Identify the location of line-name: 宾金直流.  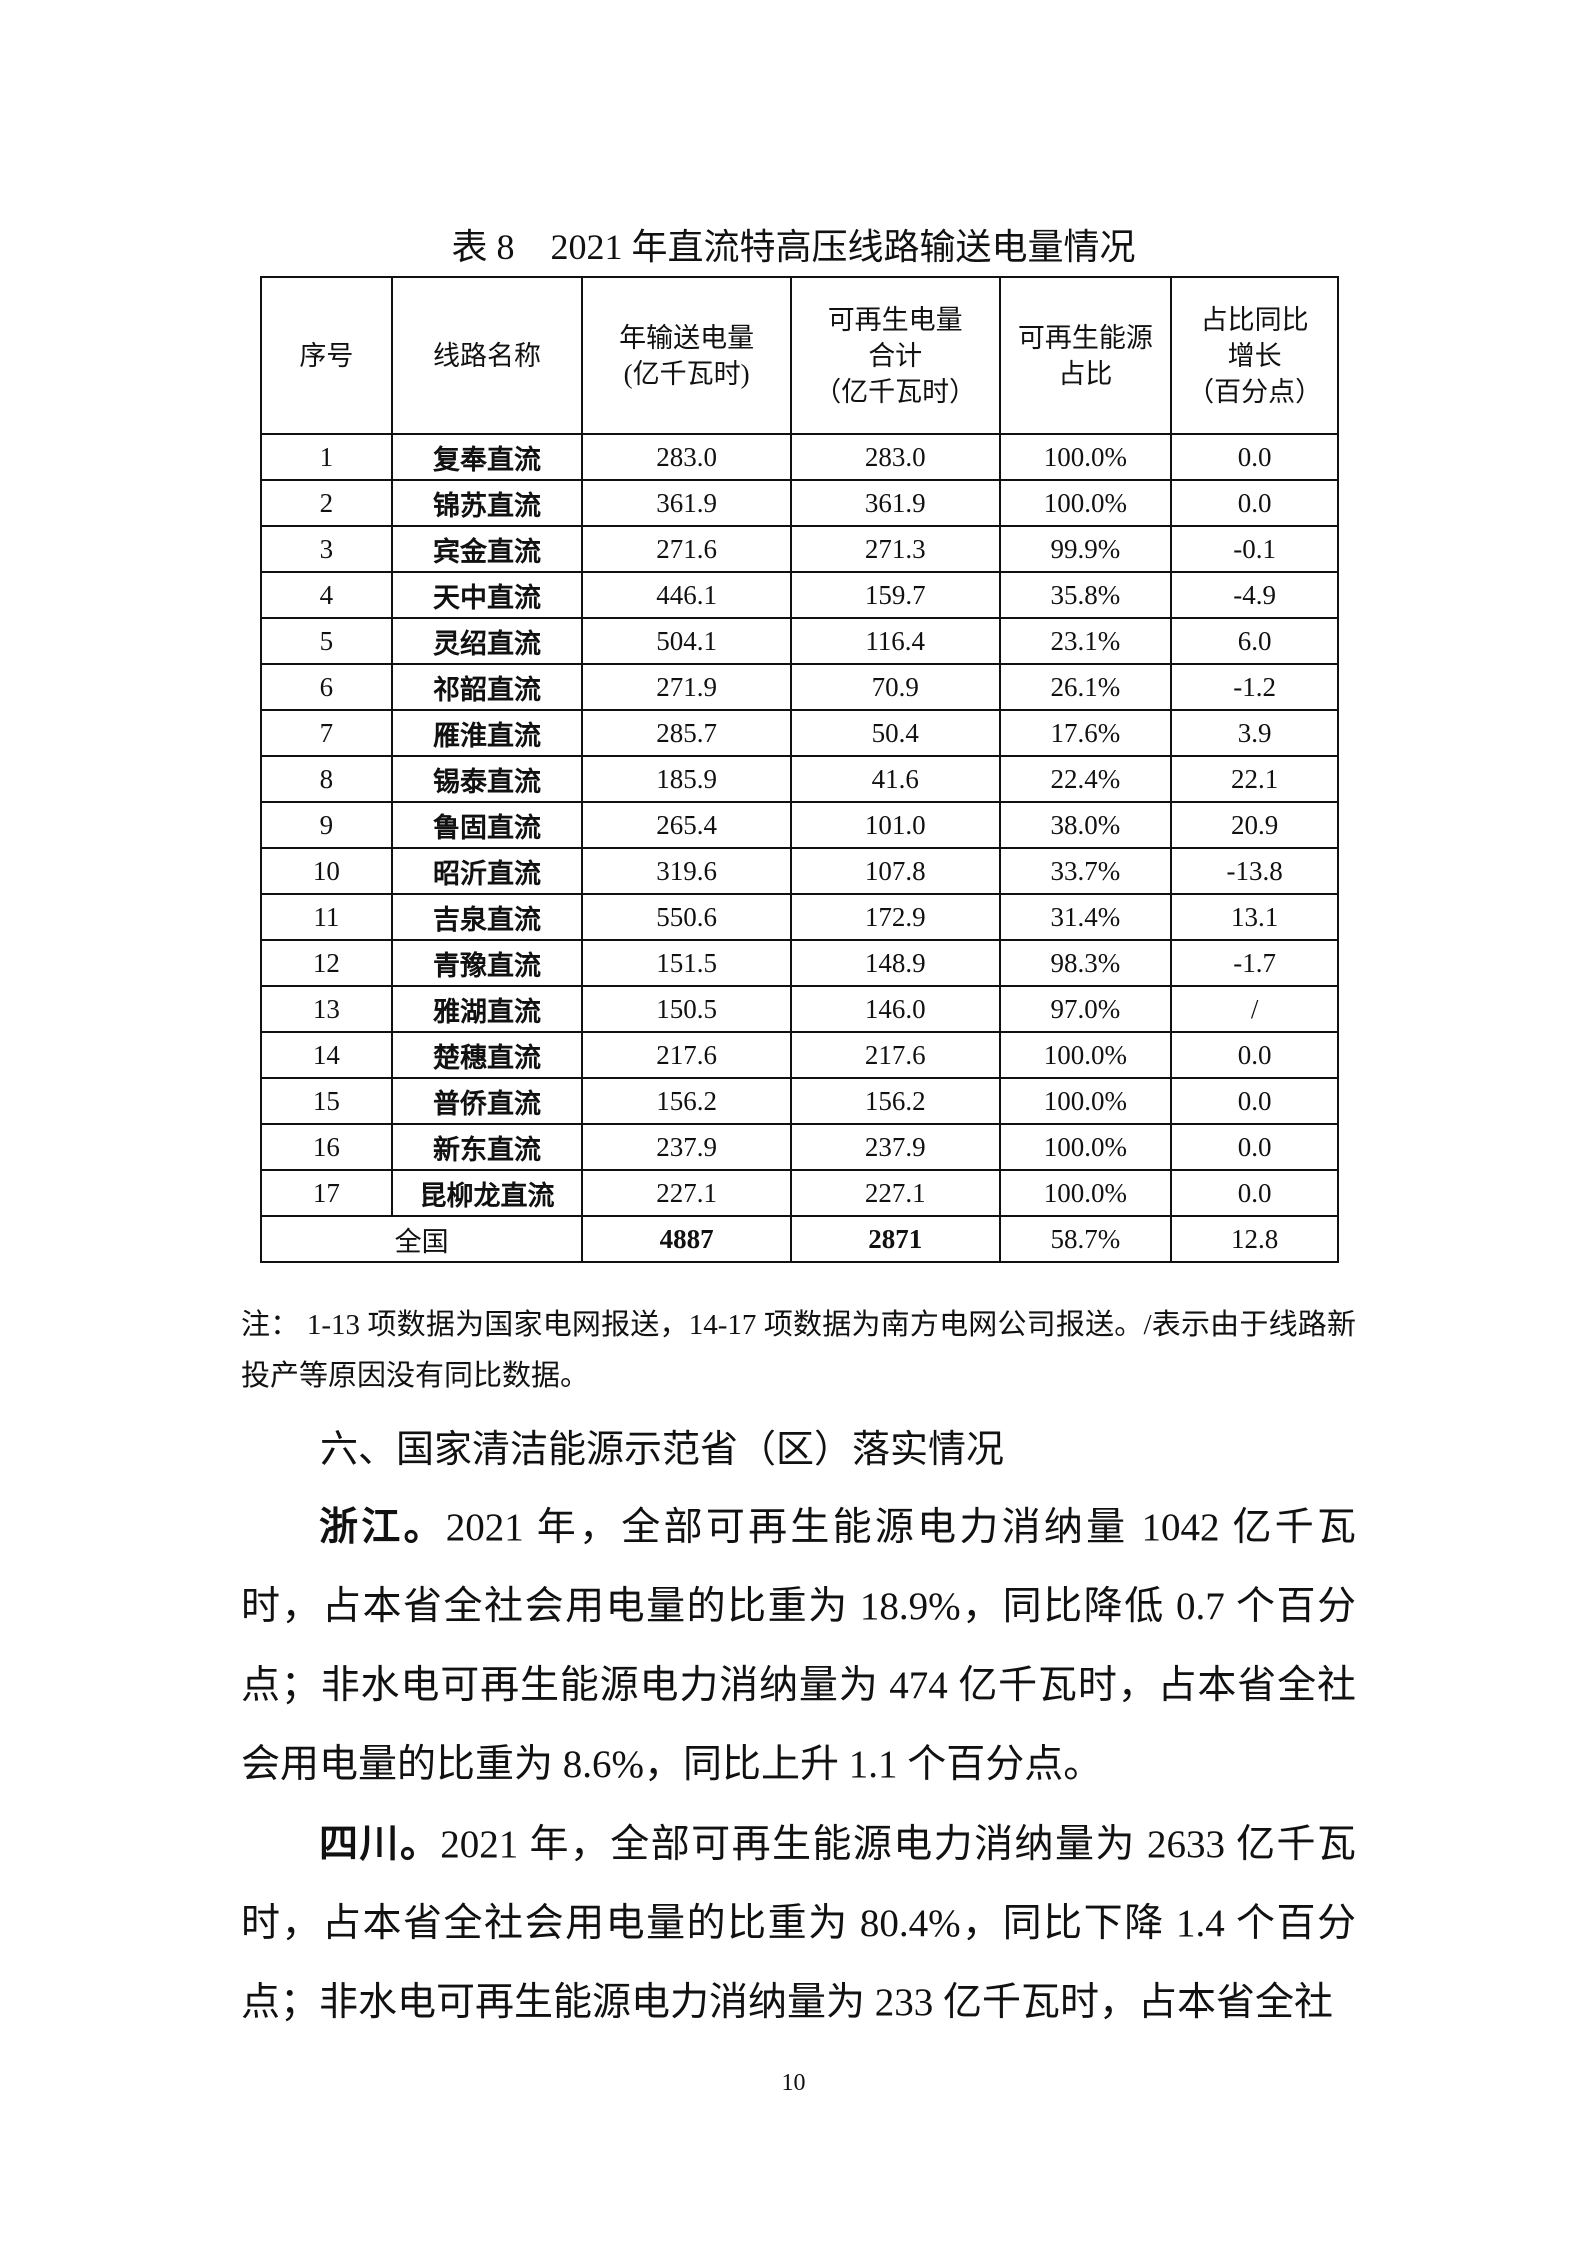
(487, 549).